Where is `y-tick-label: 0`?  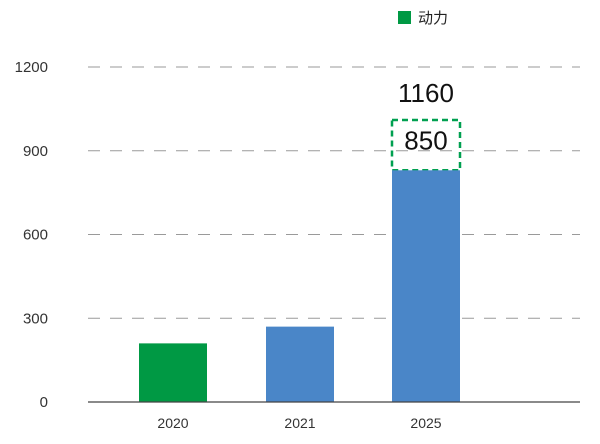 y-tick-label: 0 is located at coordinates (44, 402).